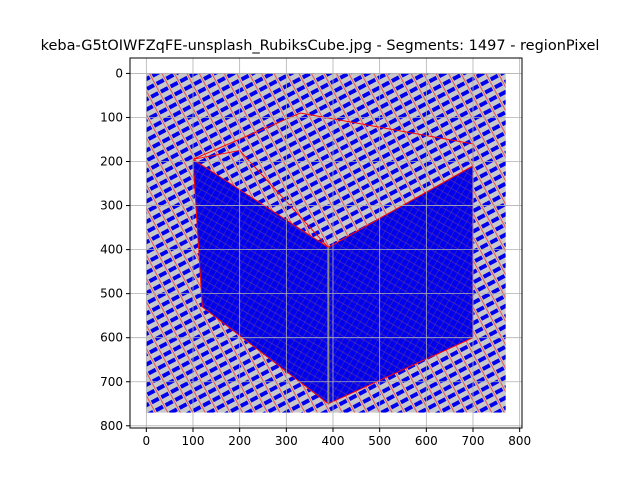  What do you see at coordinates (239, 441) in the screenshot?
I see `x-tick-label: 200` at bounding box center [239, 441].